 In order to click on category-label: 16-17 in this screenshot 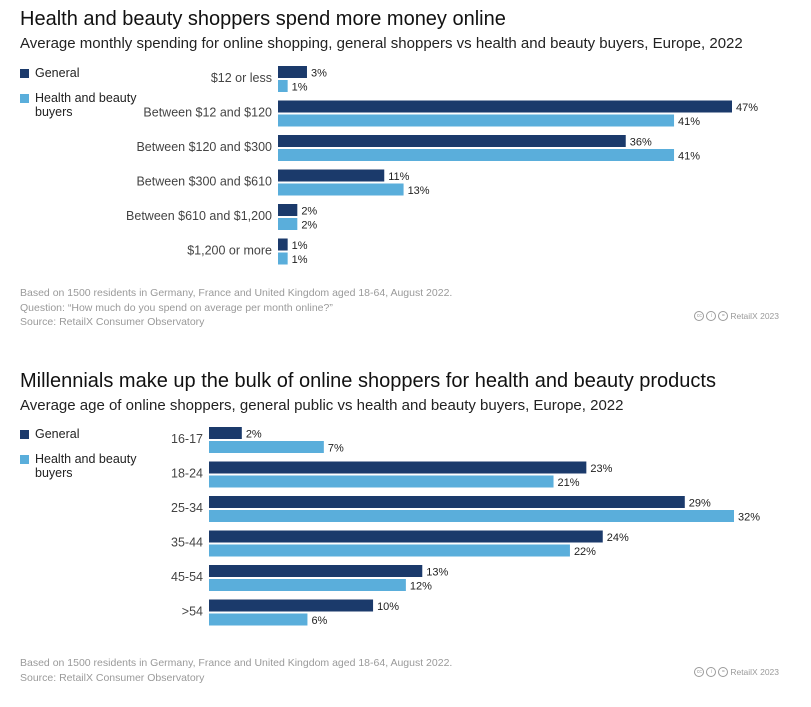, I will do `click(187, 439)`.